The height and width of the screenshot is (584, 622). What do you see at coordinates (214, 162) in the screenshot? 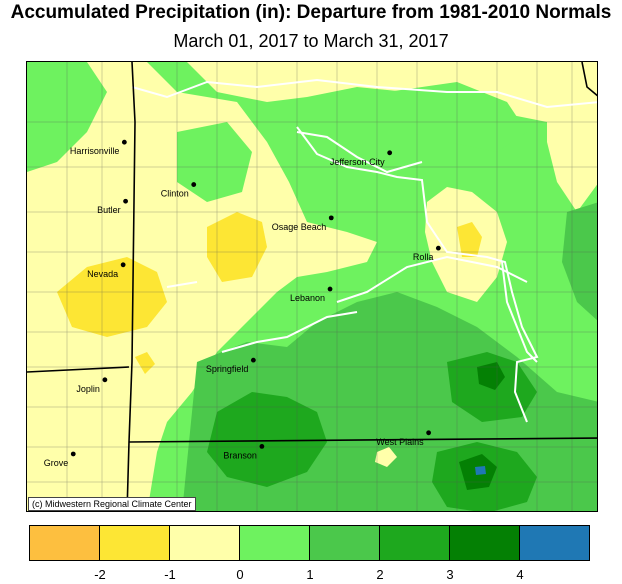
I see `region-0-to-1-clinton` at bounding box center [214, 162].